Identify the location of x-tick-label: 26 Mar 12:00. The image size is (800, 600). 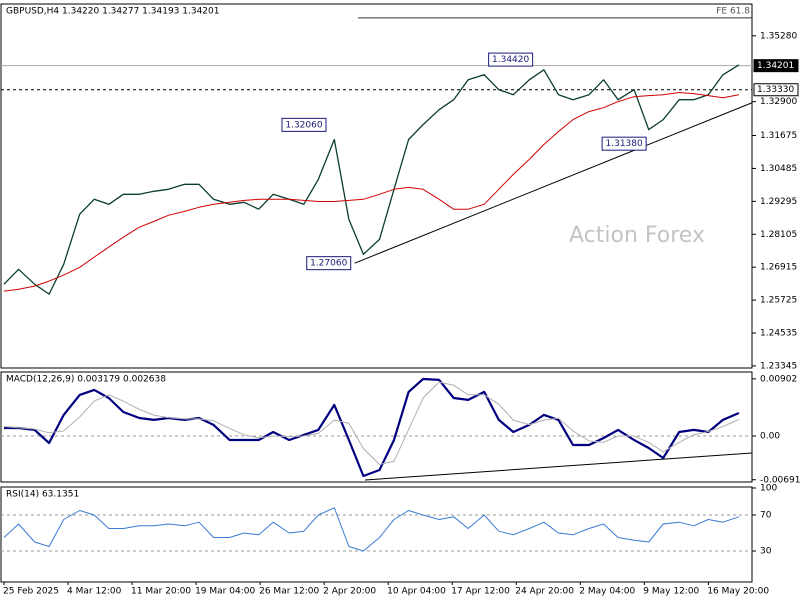
(289, 592).